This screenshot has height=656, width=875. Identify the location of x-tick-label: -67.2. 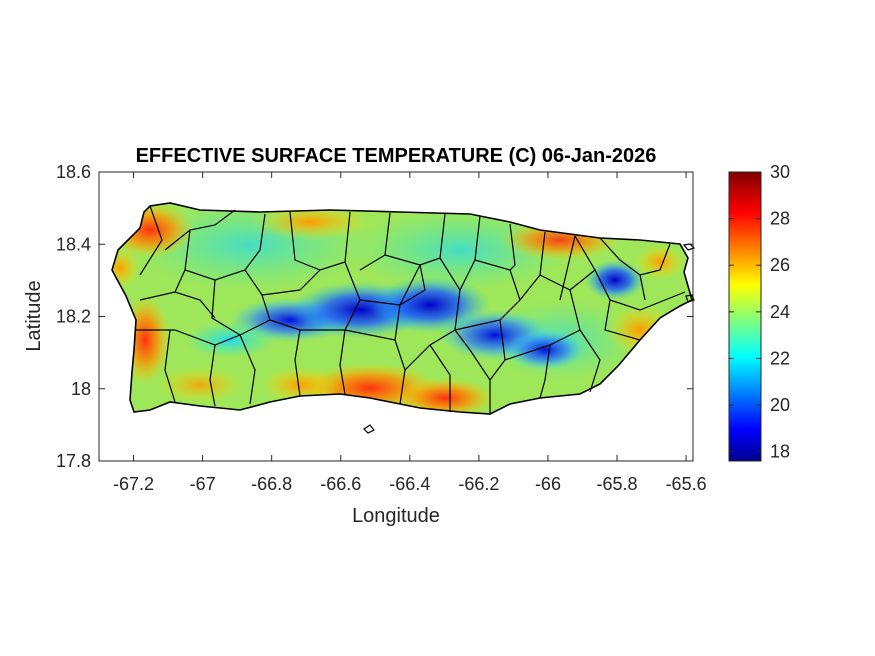
(133, 484).